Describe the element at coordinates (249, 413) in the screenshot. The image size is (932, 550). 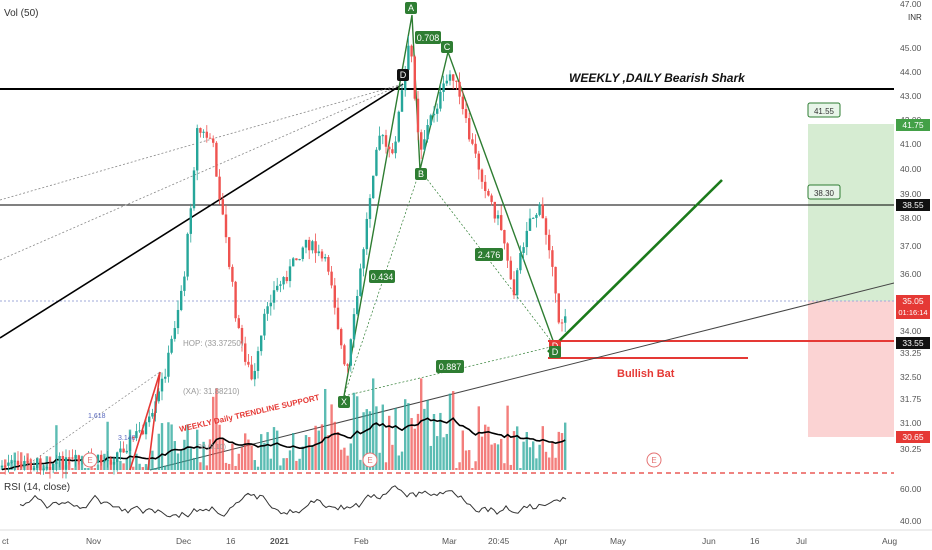
I see `trendline-label: WEEKLY Daily TRENDLINE SUPPORT` at that location.